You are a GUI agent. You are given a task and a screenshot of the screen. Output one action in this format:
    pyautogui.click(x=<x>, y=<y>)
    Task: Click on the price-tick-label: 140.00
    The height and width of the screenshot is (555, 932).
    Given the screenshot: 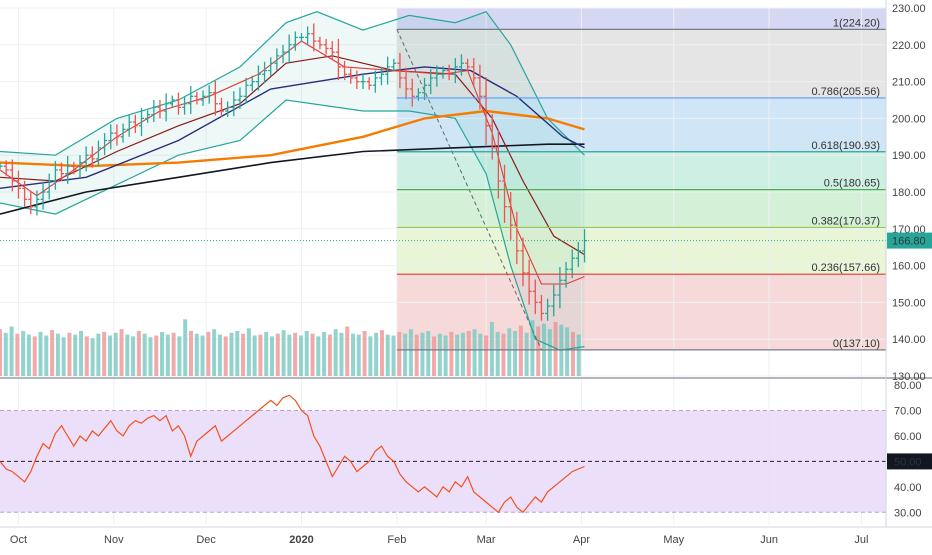 What is the action you would take?
    pyautogui.click(x=909, y=340)
    